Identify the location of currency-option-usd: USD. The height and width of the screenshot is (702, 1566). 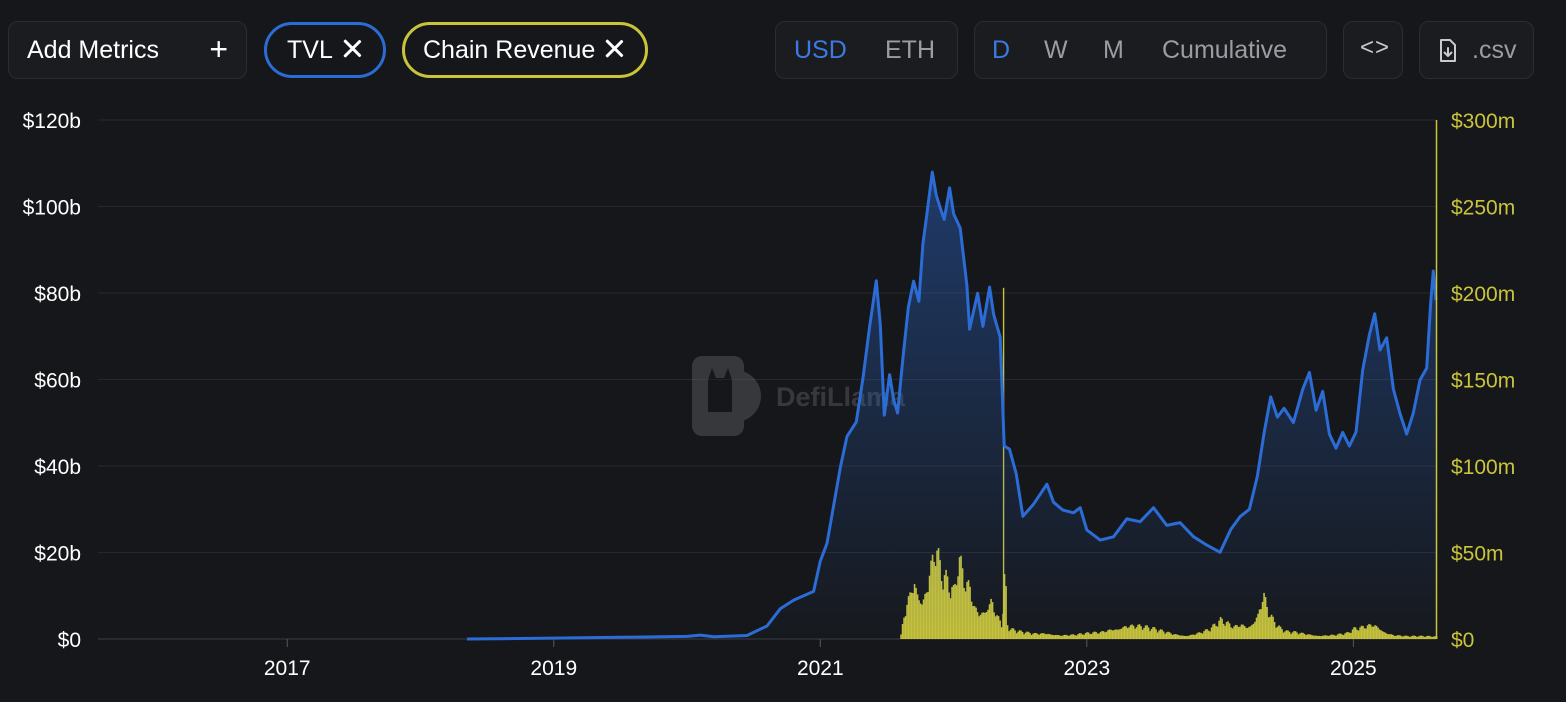
(820, 50).